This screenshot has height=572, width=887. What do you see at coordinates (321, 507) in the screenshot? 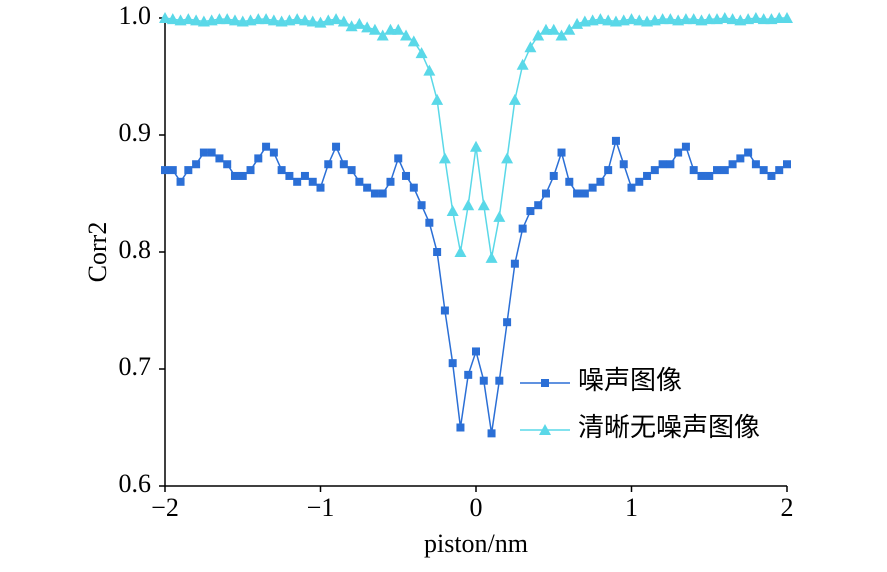
I see `x-tick-label: −1` at bounding box center [321, 507].